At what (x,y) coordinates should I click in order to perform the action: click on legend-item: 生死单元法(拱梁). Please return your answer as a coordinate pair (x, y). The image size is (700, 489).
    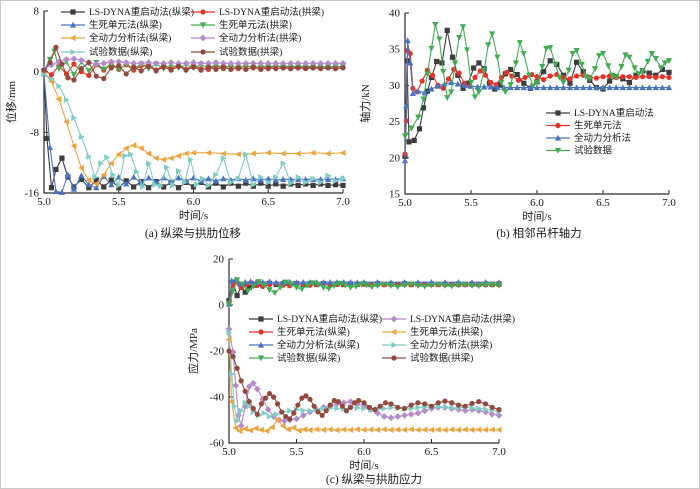
    Looking at the image, I should click on (432, 332).